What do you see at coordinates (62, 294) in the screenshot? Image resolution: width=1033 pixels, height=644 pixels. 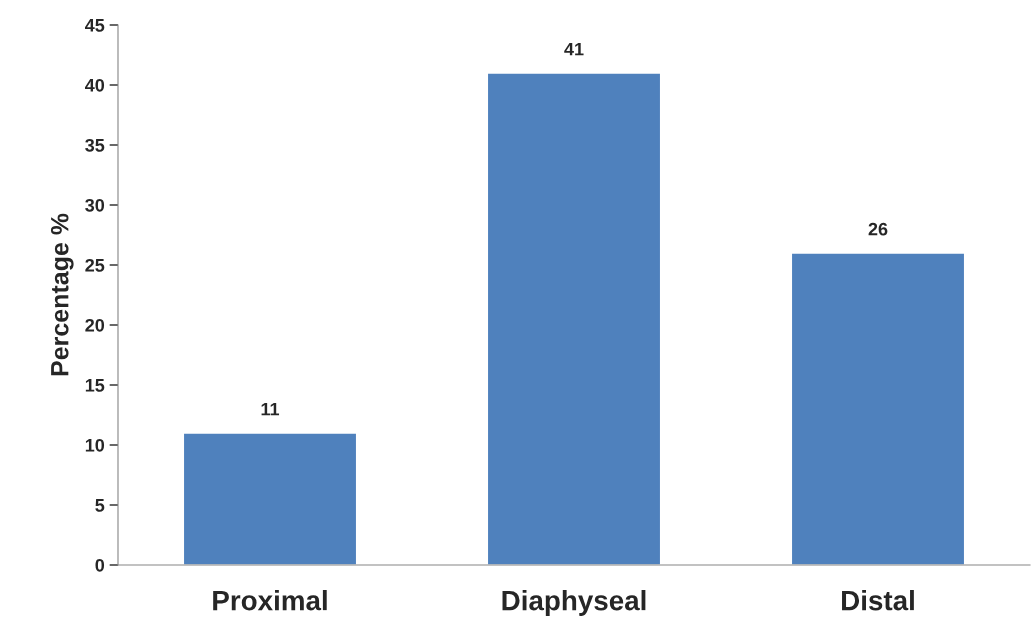 I see `y-axis-title: Percentage %` at bounding box center [62, 294].